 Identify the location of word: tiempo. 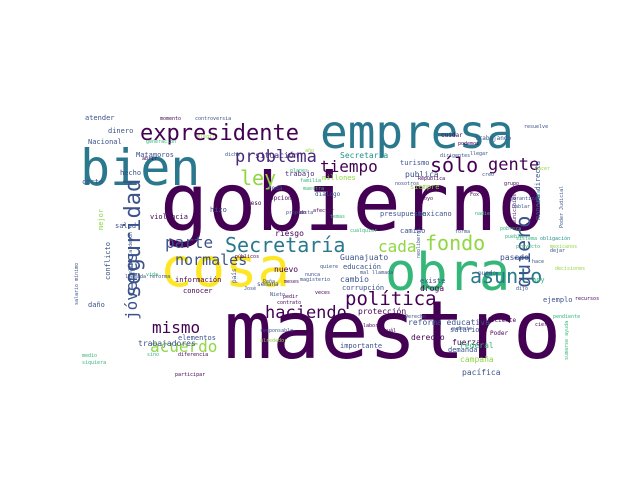
(349, 166).